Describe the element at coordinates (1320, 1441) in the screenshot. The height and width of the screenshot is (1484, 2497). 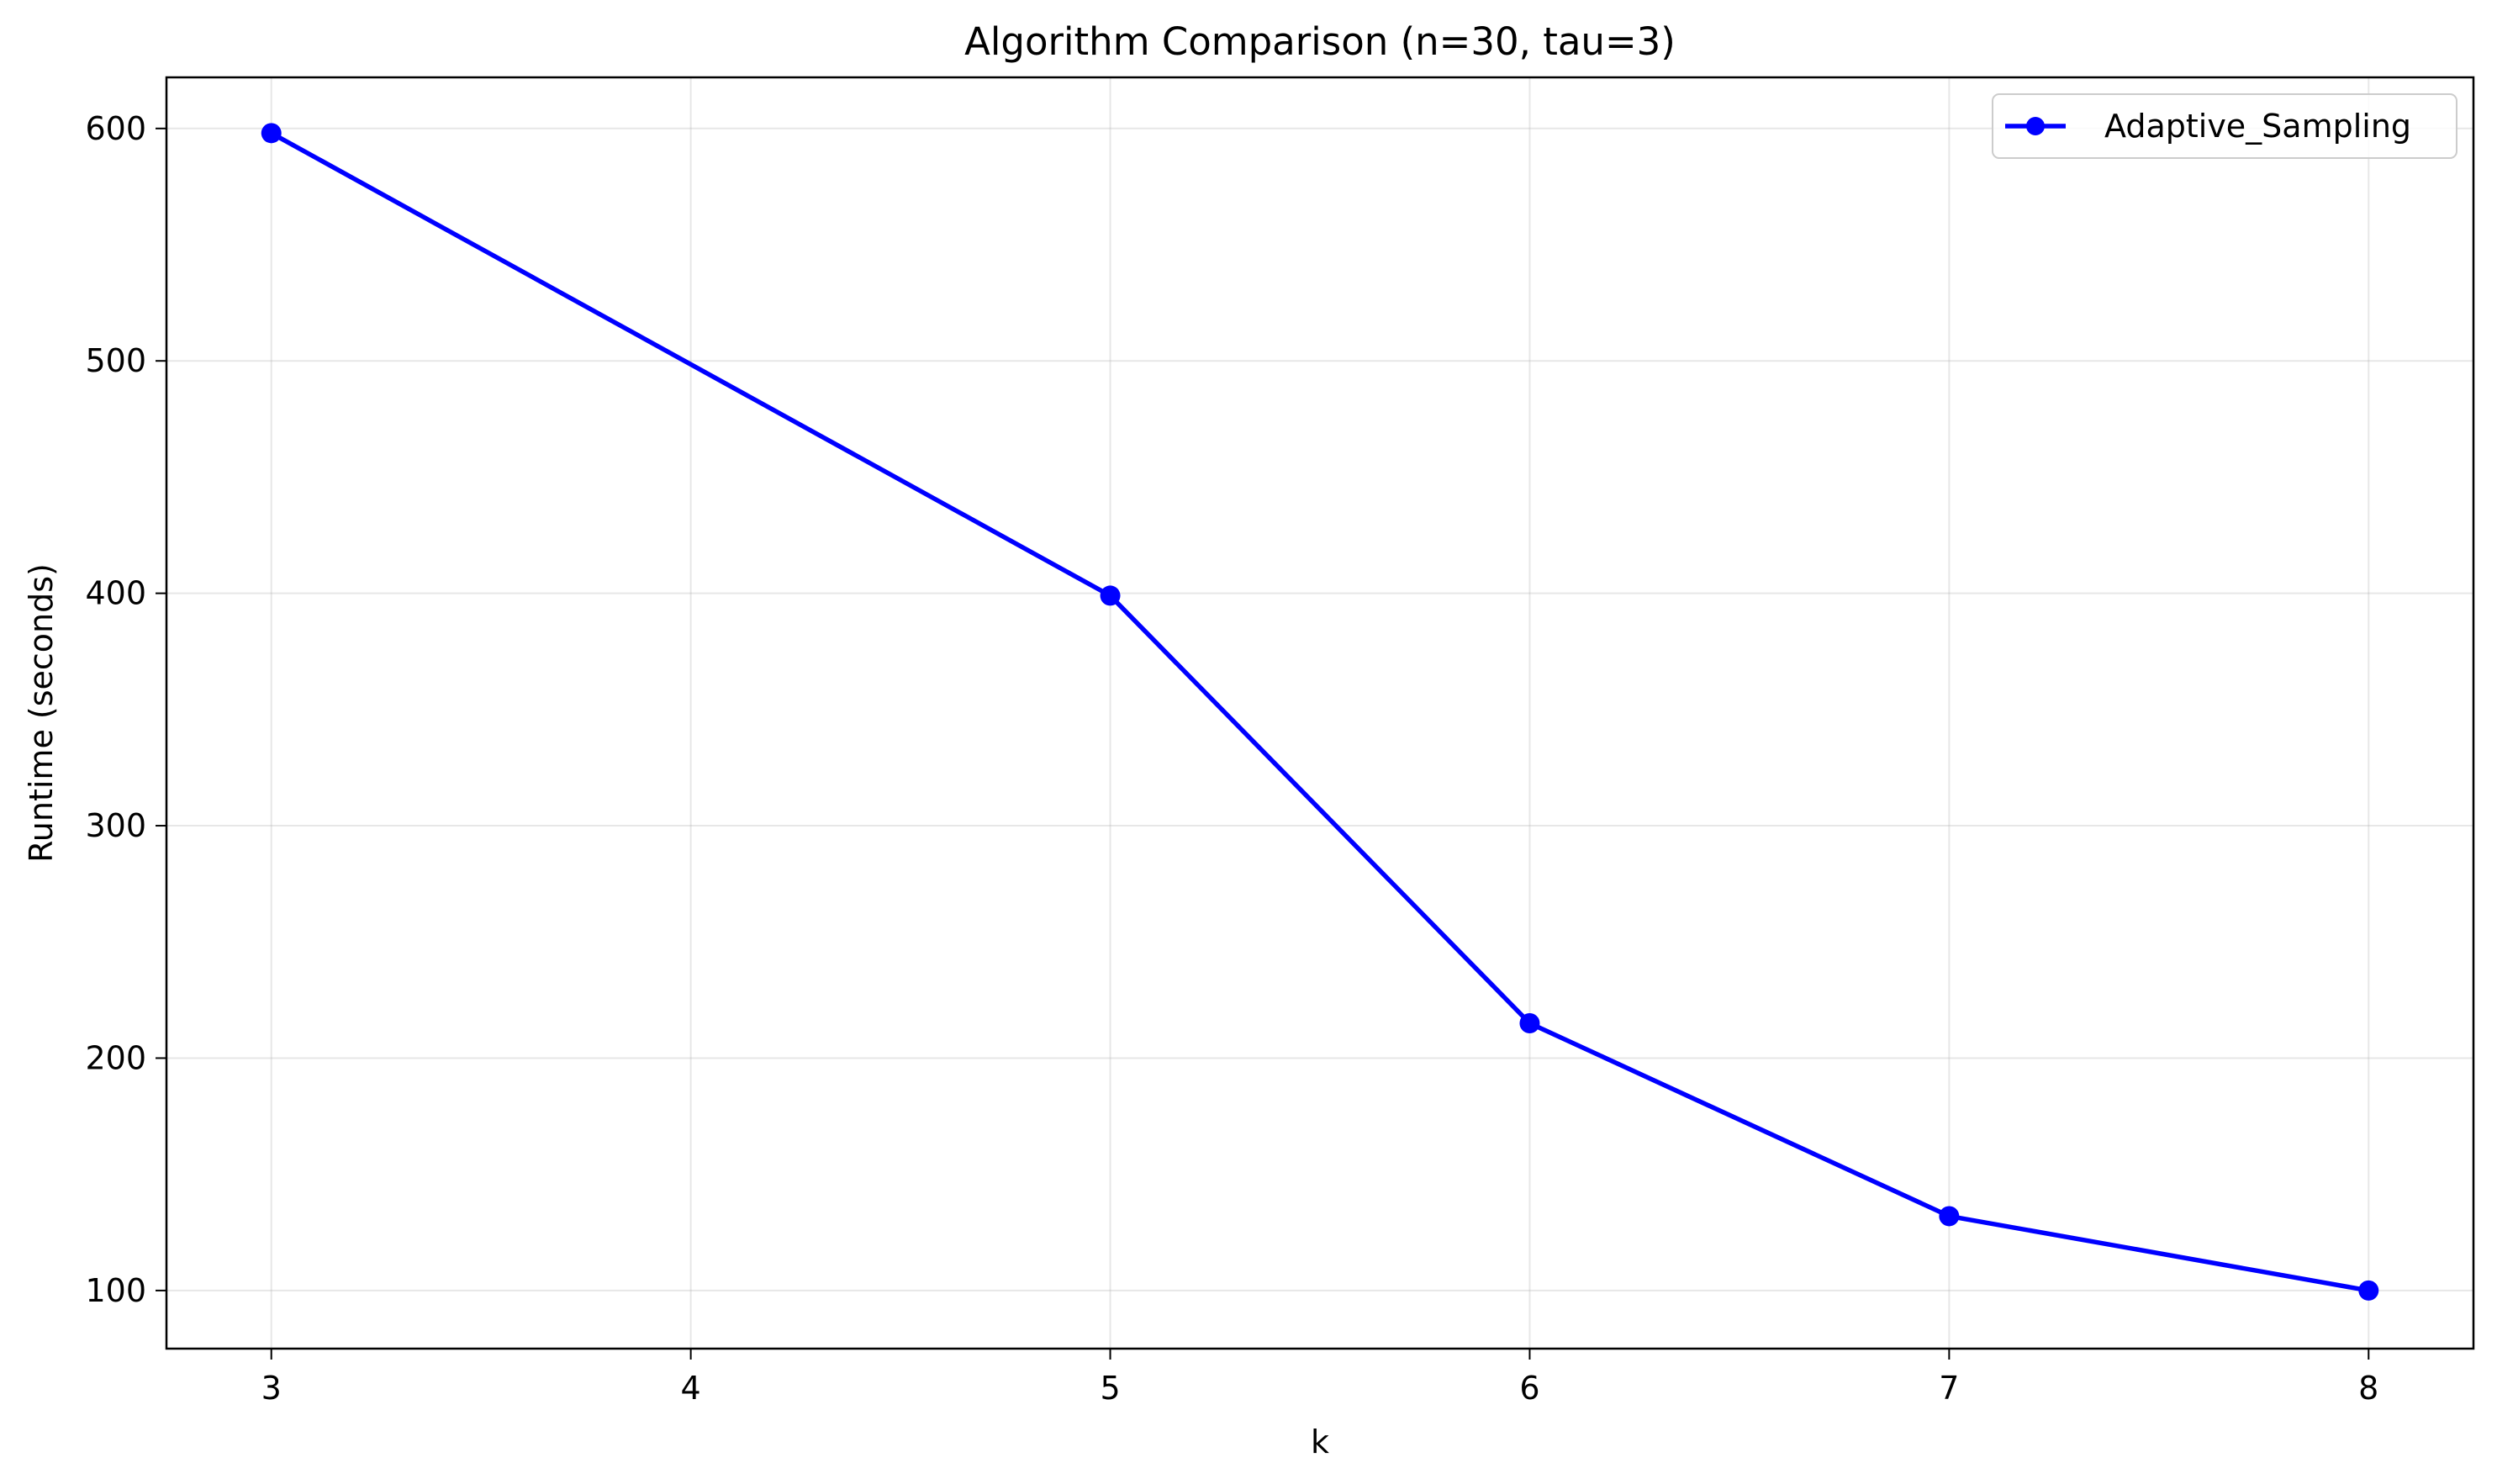
I see `x-axis-label: k` at that location.